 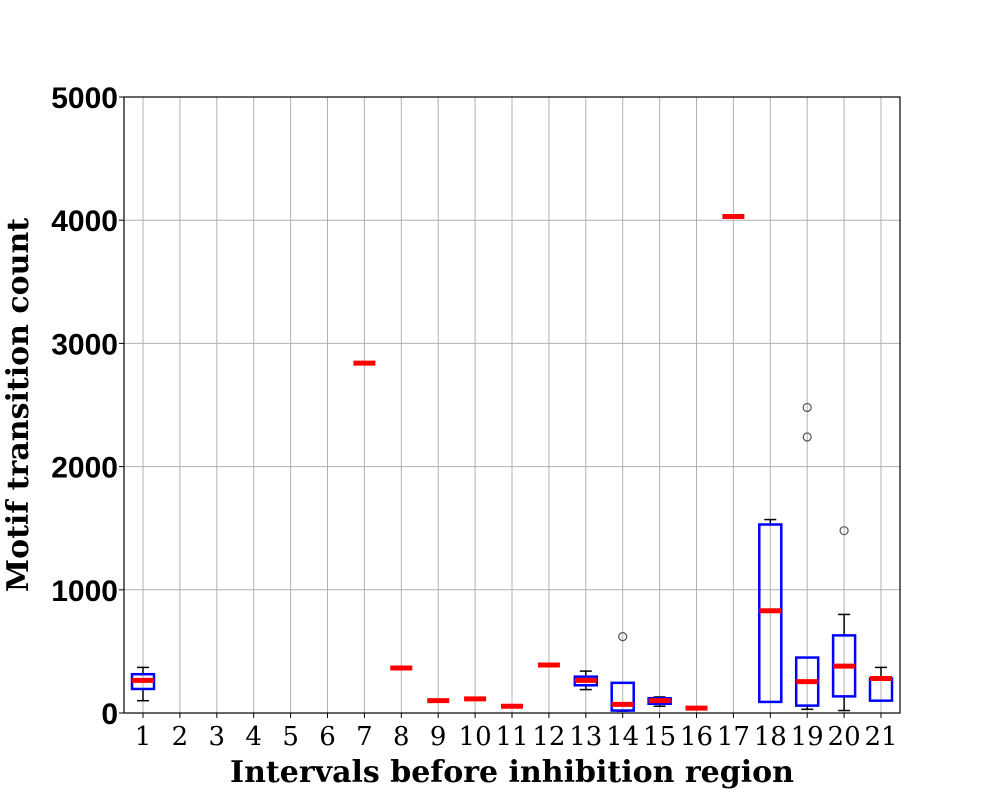 What do you see at coordinates (511, 737) in the screenshot?
I see `x-tick-label: 11` at bounding box center [511, 737].